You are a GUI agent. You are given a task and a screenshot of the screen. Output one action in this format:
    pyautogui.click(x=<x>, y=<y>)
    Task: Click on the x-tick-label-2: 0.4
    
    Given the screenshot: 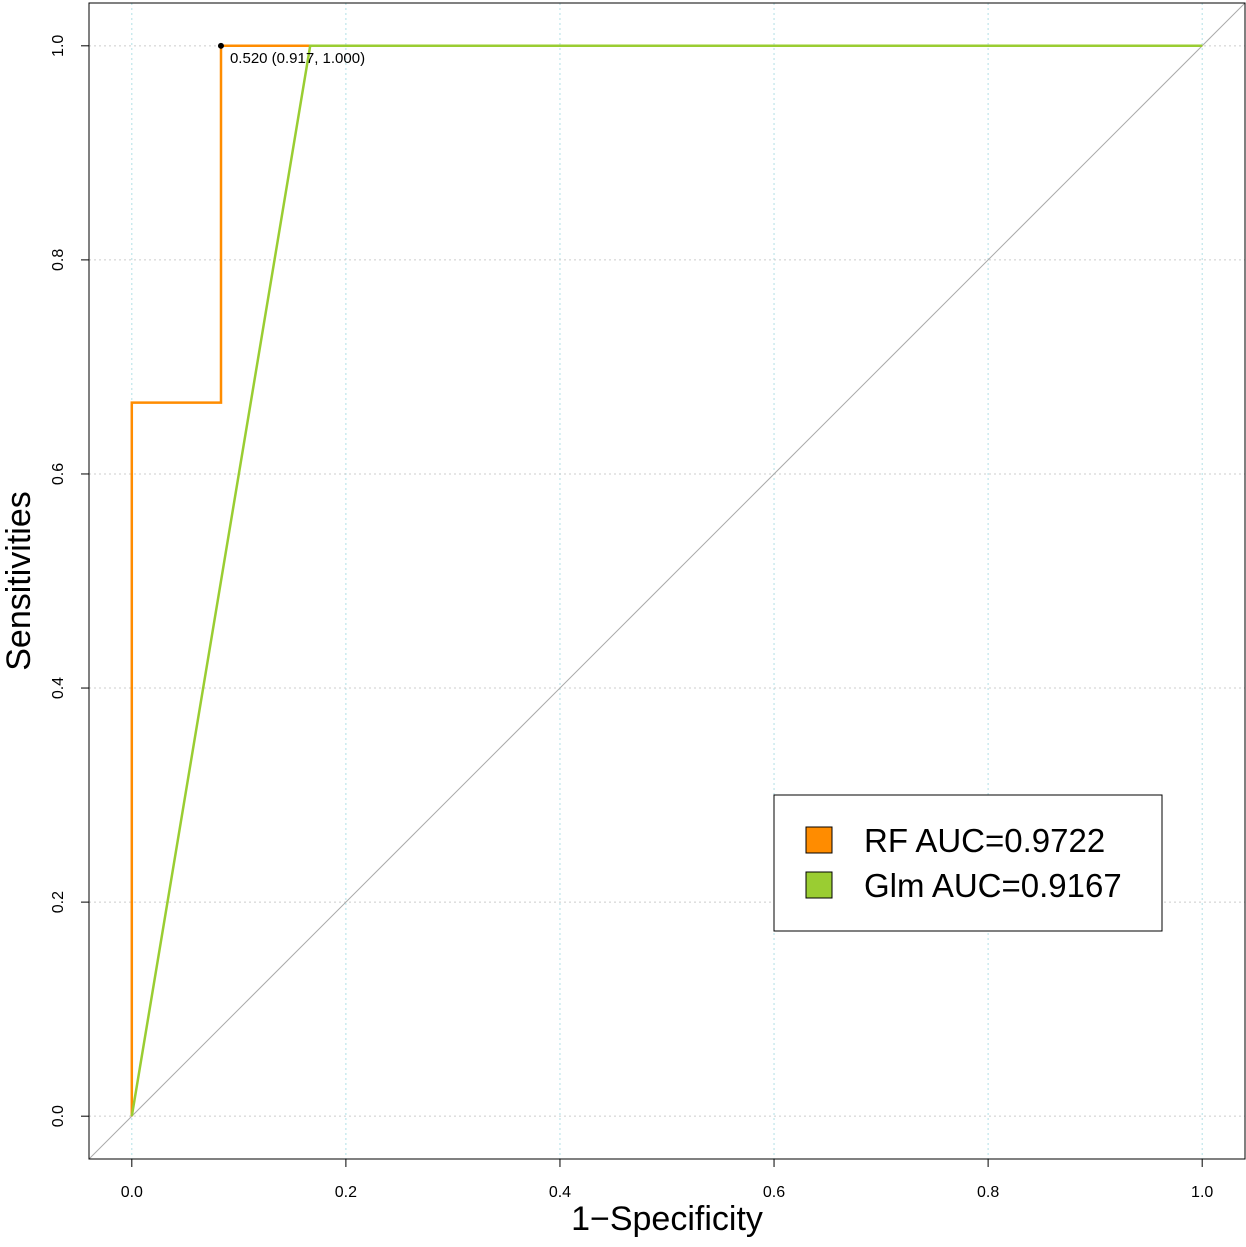 What is the action you would take?
    pyautogui.click(x=560, y=1192)
    